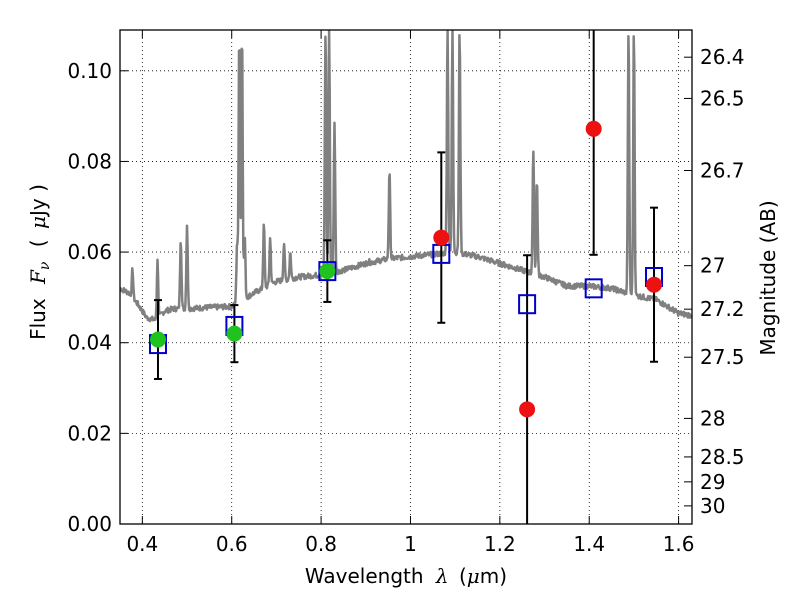 This screenshot has width=800, height=600. I want to click on x-tick-label: 0.8, so click(321, 544).